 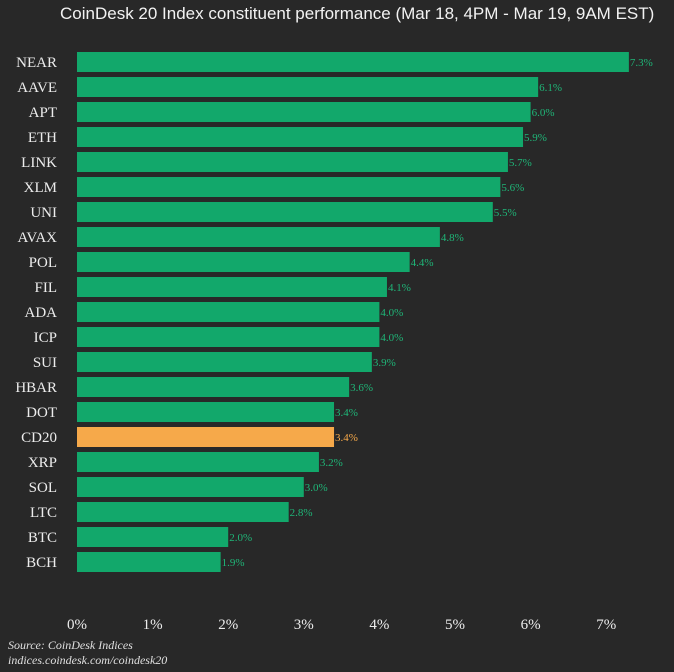 What do you see at coordinates (384, 363) in the screenshot?
I see `value-label-sui: 3.9%` at bounding box center [384, 363].